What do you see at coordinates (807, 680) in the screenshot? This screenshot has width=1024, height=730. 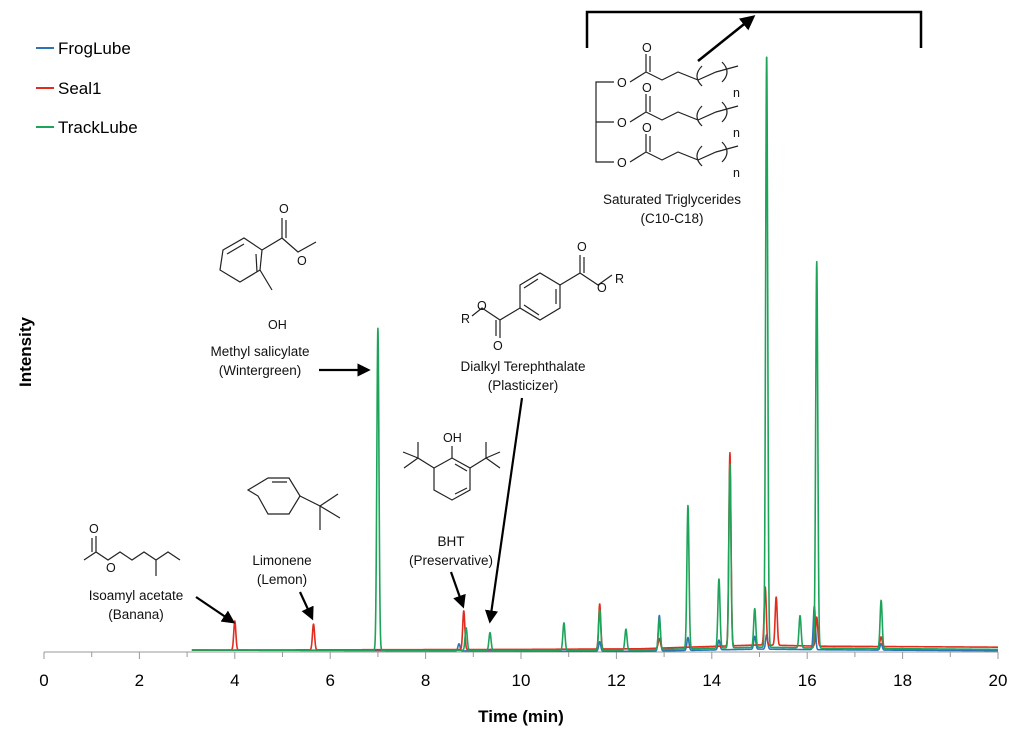 I see `x-tick-label: 16` at bounding box center [807, 680].